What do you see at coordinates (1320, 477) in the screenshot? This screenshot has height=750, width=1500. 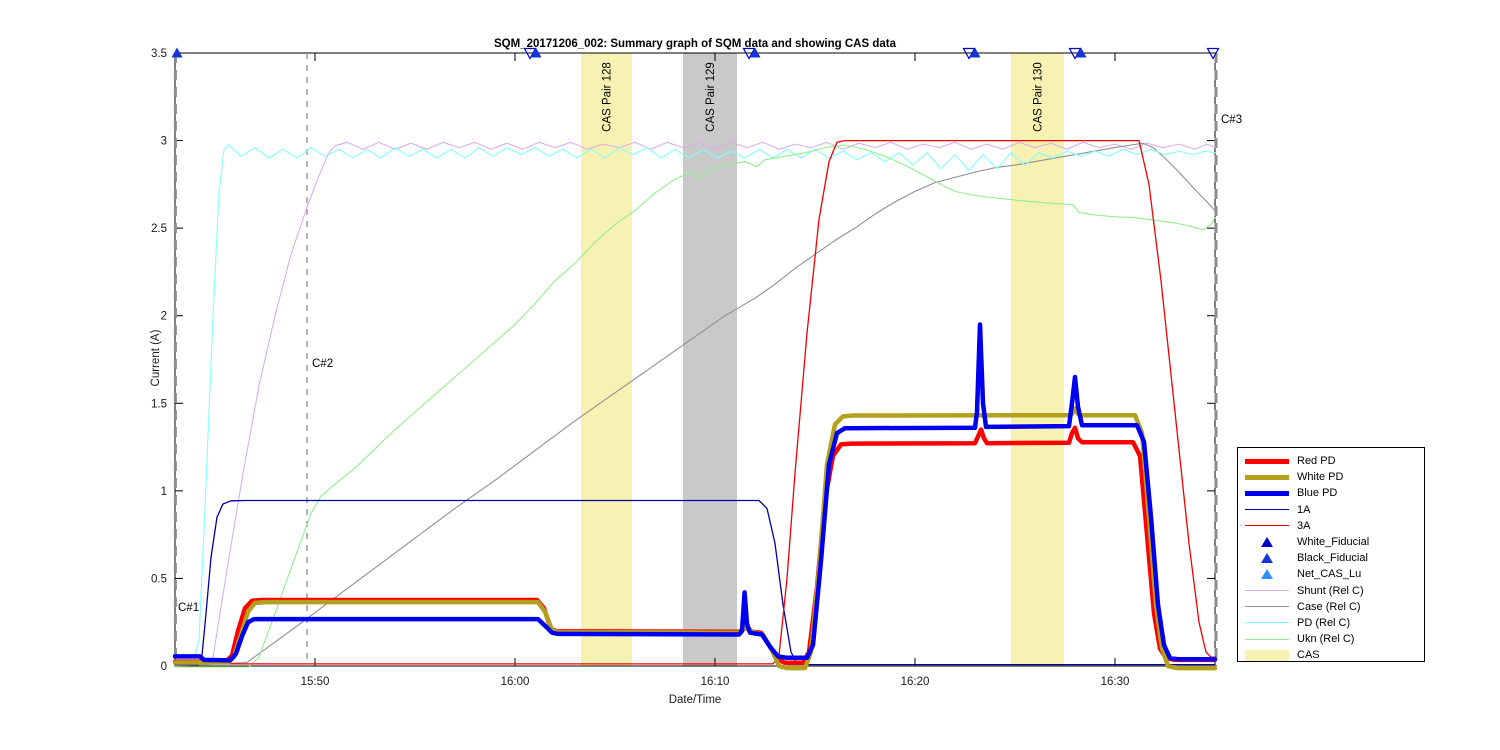 I see `legend-item-label: White PD` at bounding box center [1320, 477].